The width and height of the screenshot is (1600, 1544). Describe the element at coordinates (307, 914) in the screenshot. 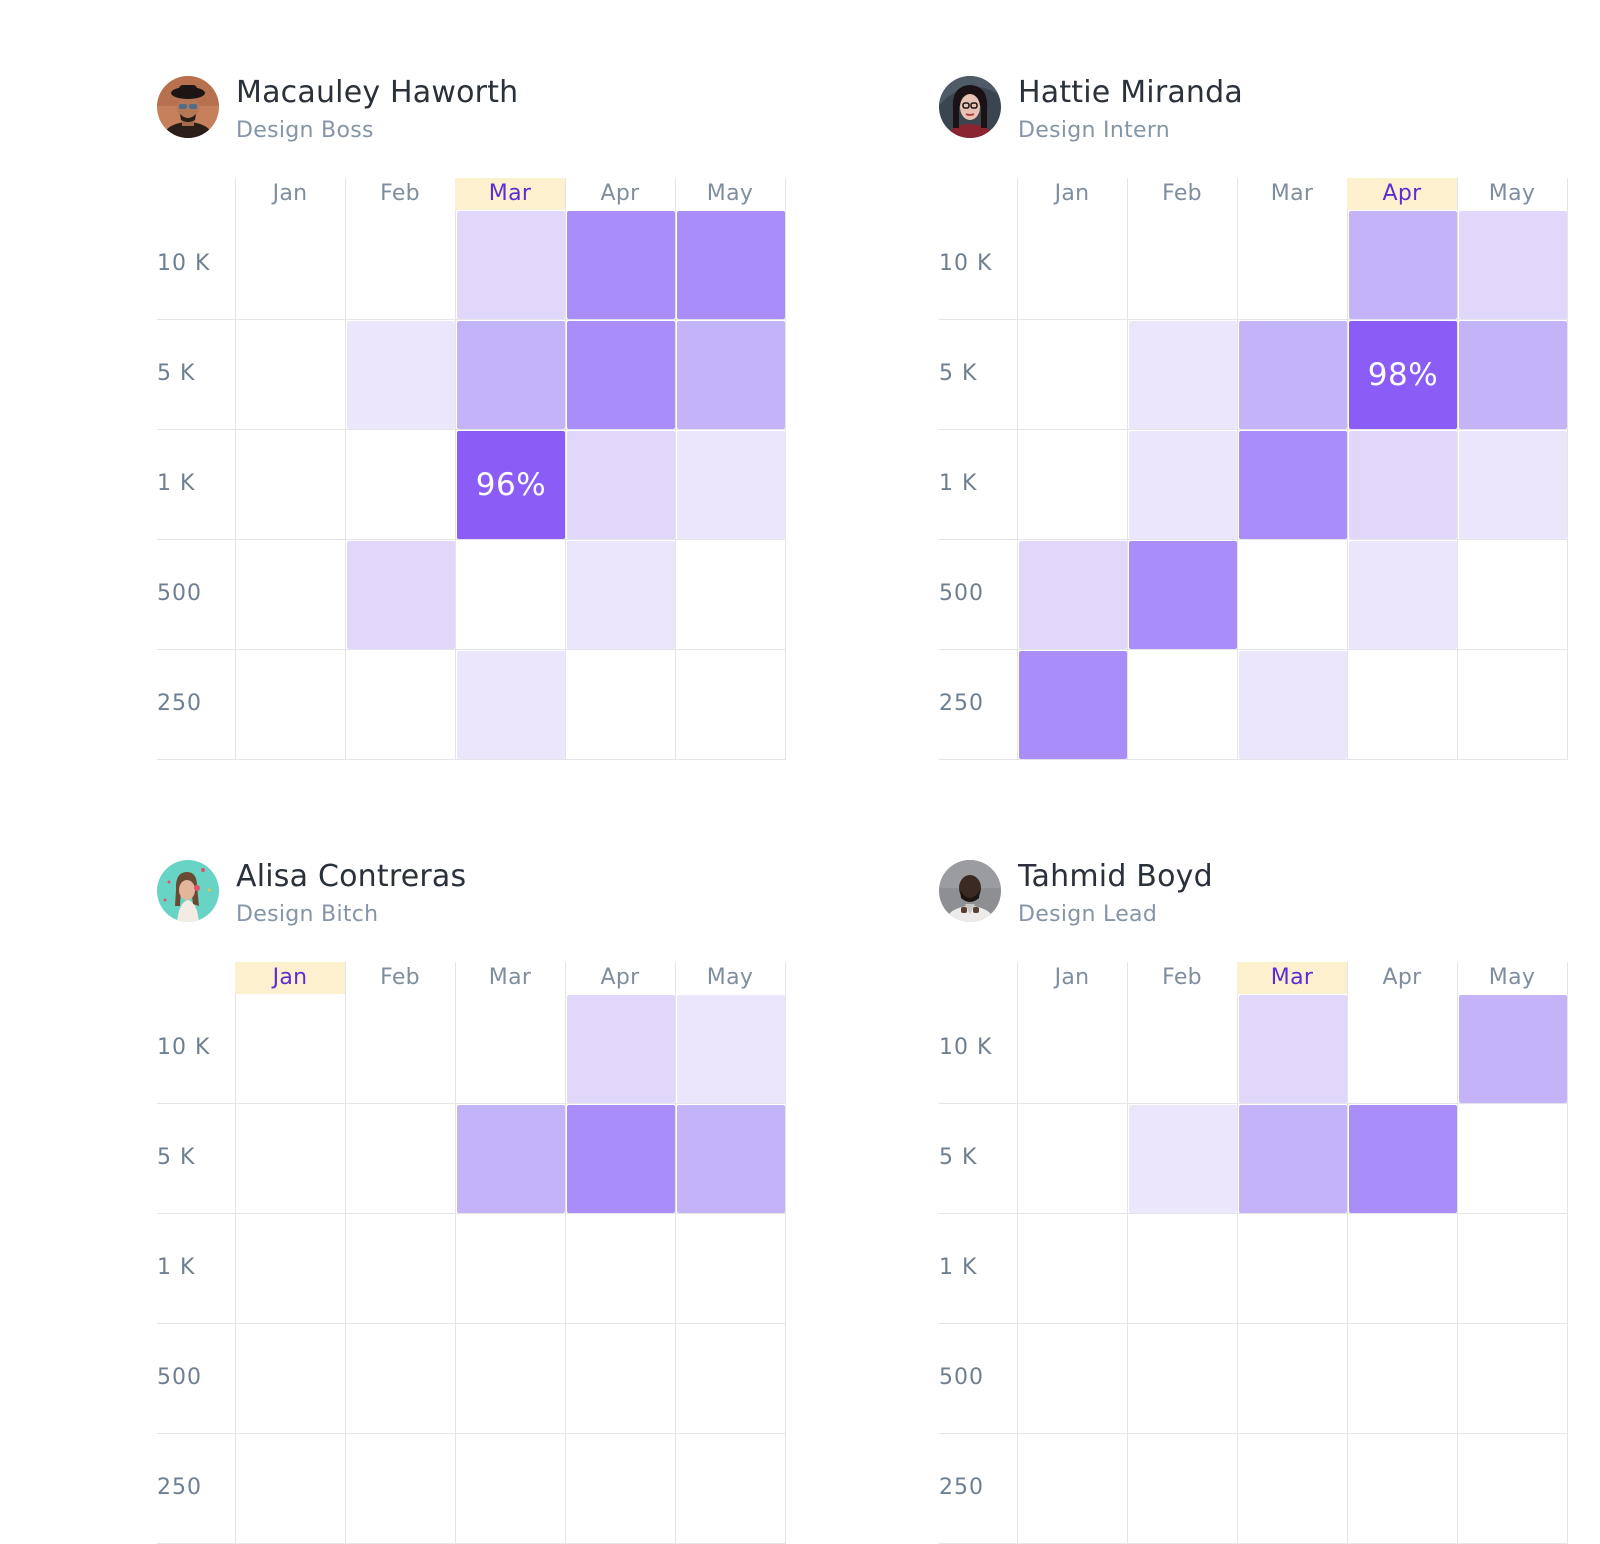

I see `person-role: Design Bitch` at that location.